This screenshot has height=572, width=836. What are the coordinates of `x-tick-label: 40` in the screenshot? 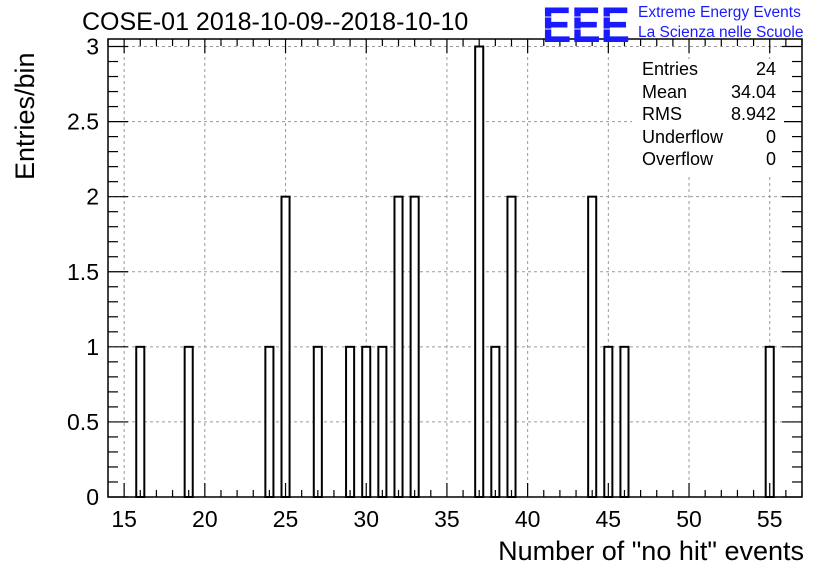 It's located at (528, 519).